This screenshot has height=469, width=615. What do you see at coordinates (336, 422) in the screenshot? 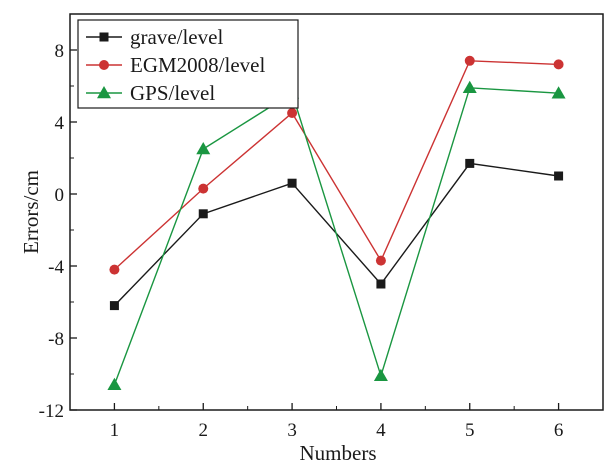
I see `x-axis: 1 2 3 4 5 6` at bounding box center [336, 422].